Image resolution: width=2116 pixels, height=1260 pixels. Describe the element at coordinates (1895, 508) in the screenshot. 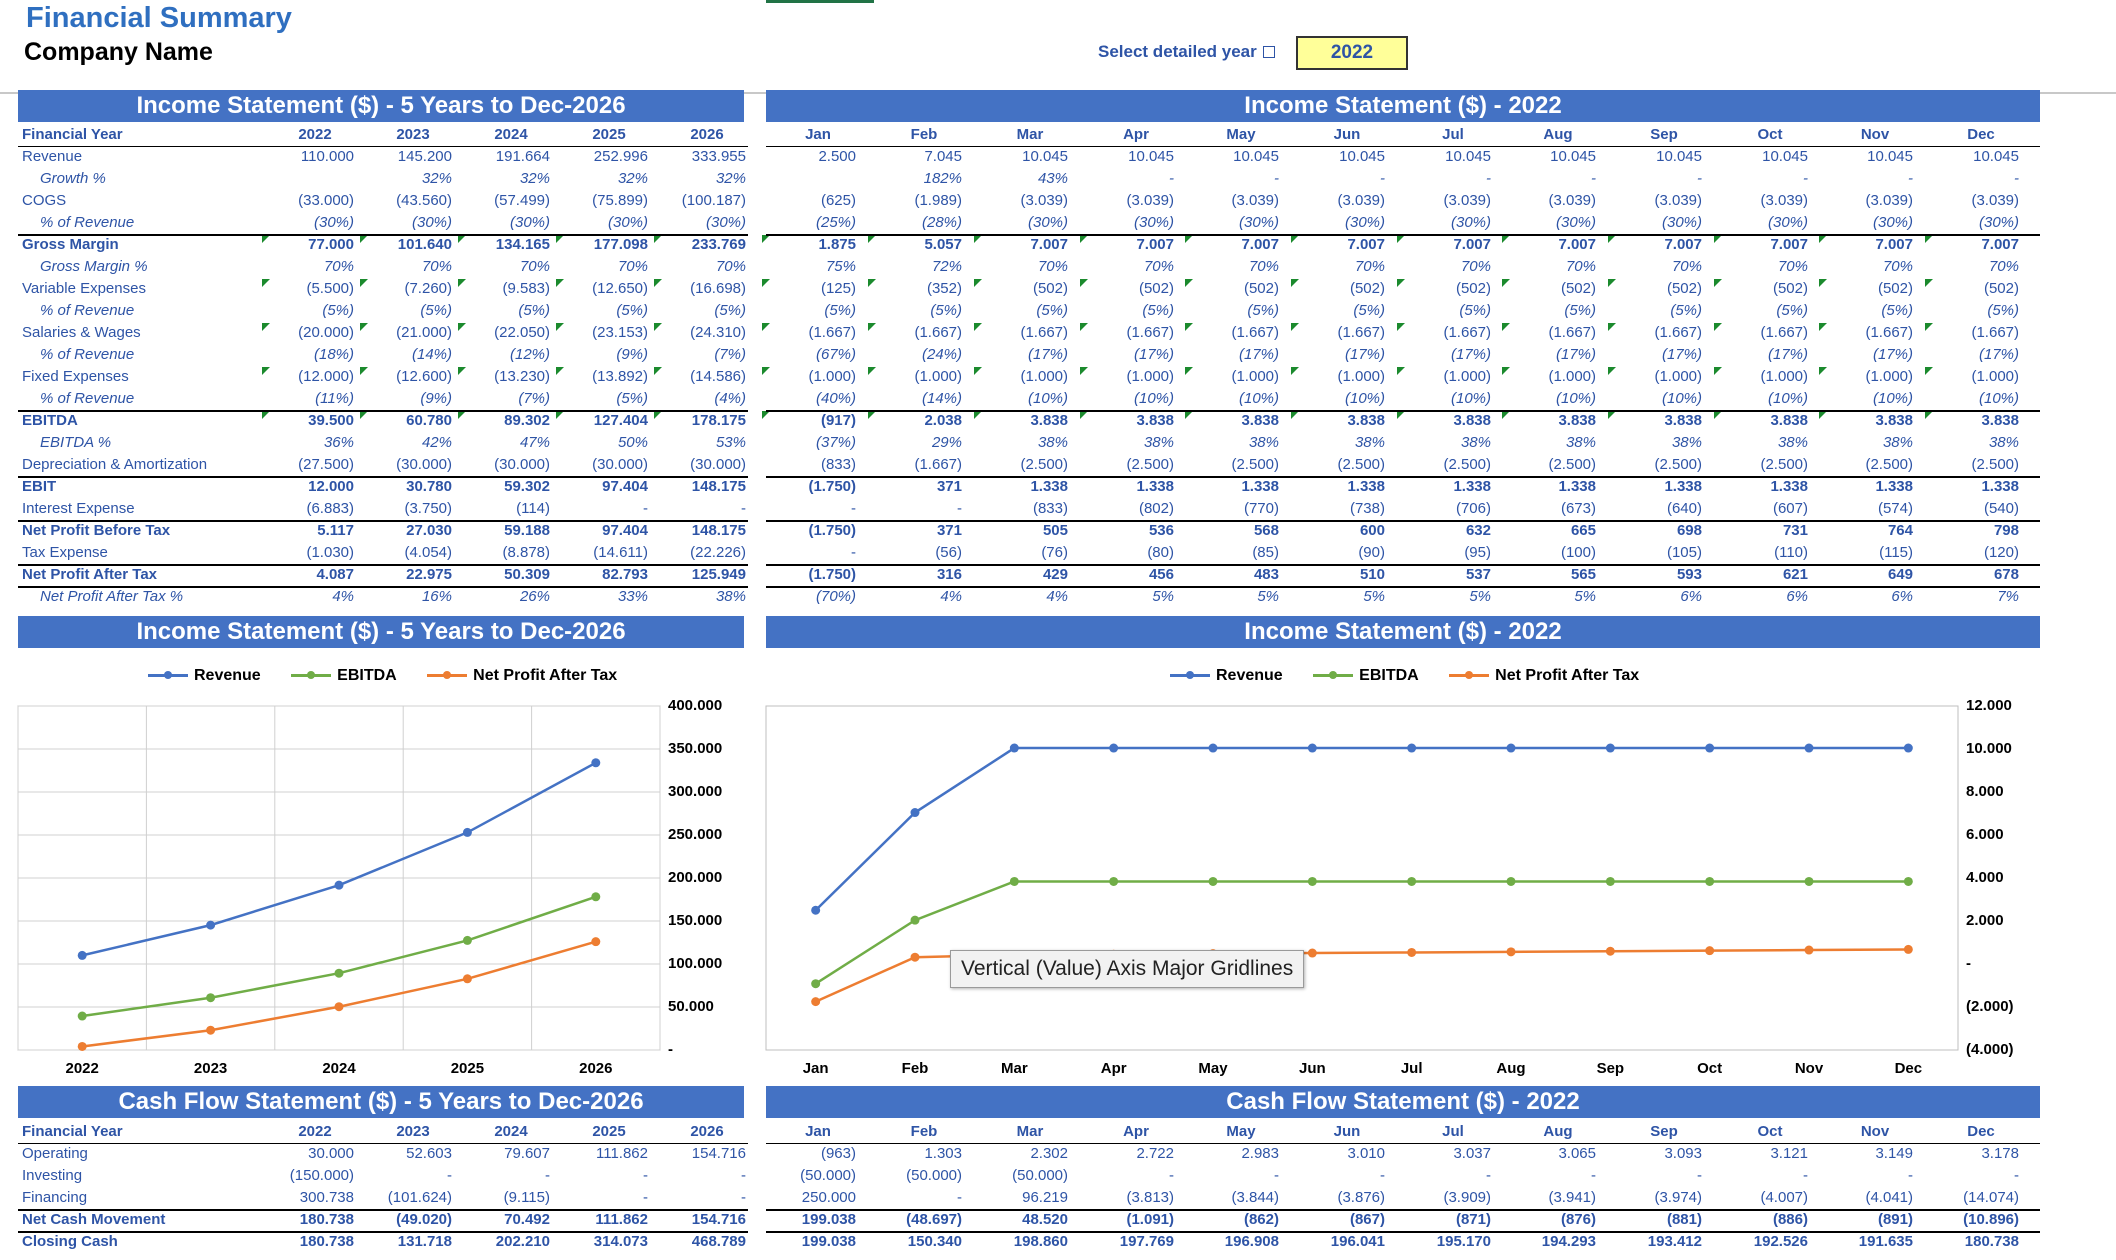

I see `monthly-value: (574)` at that location.